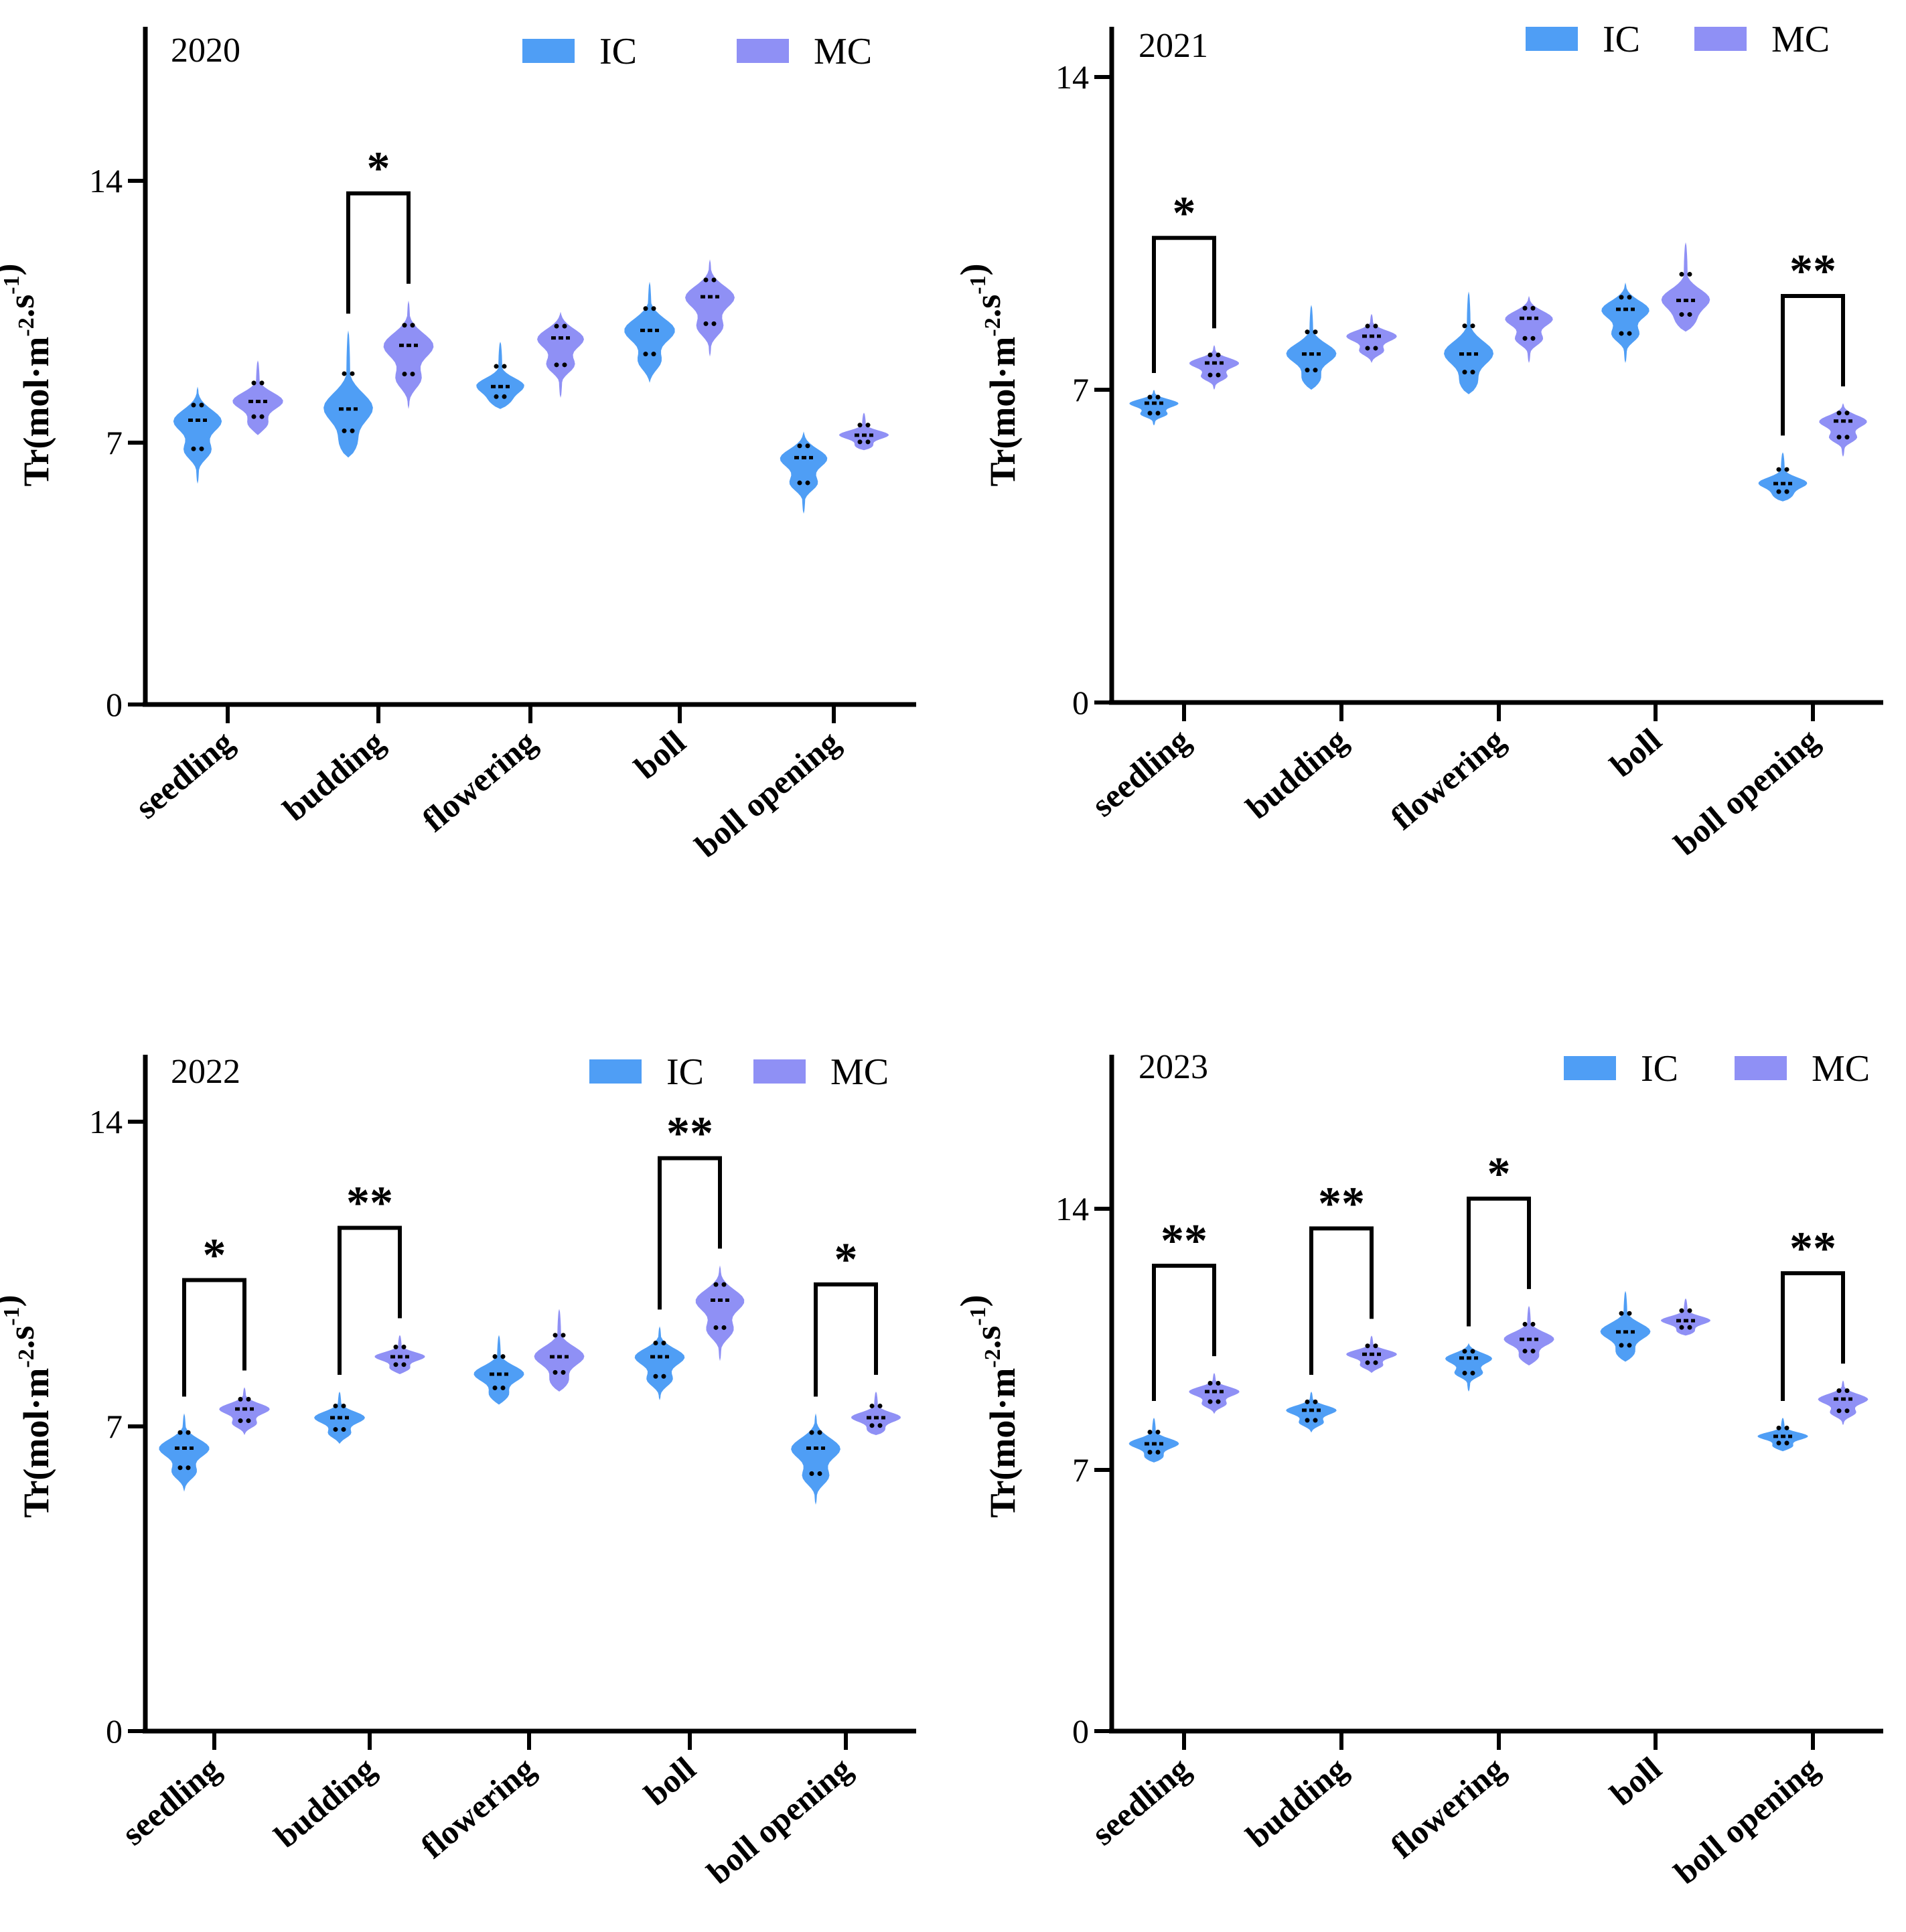 The height and width of the screenshot is (1932, 1906). What do you see at coordinates (843, 51) in the screenshot?
I see `legend-label-MC: MC` at bounding box center [843, 51].